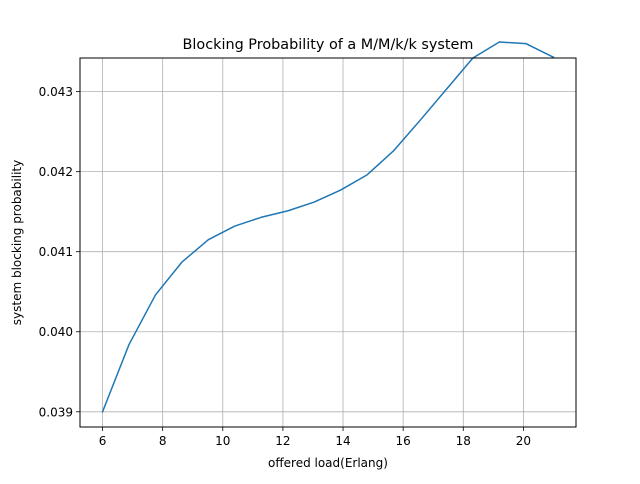  Describe the element at coordinates (103, 441) in the screenshot. I see `x-tick-label: 6` at that location.